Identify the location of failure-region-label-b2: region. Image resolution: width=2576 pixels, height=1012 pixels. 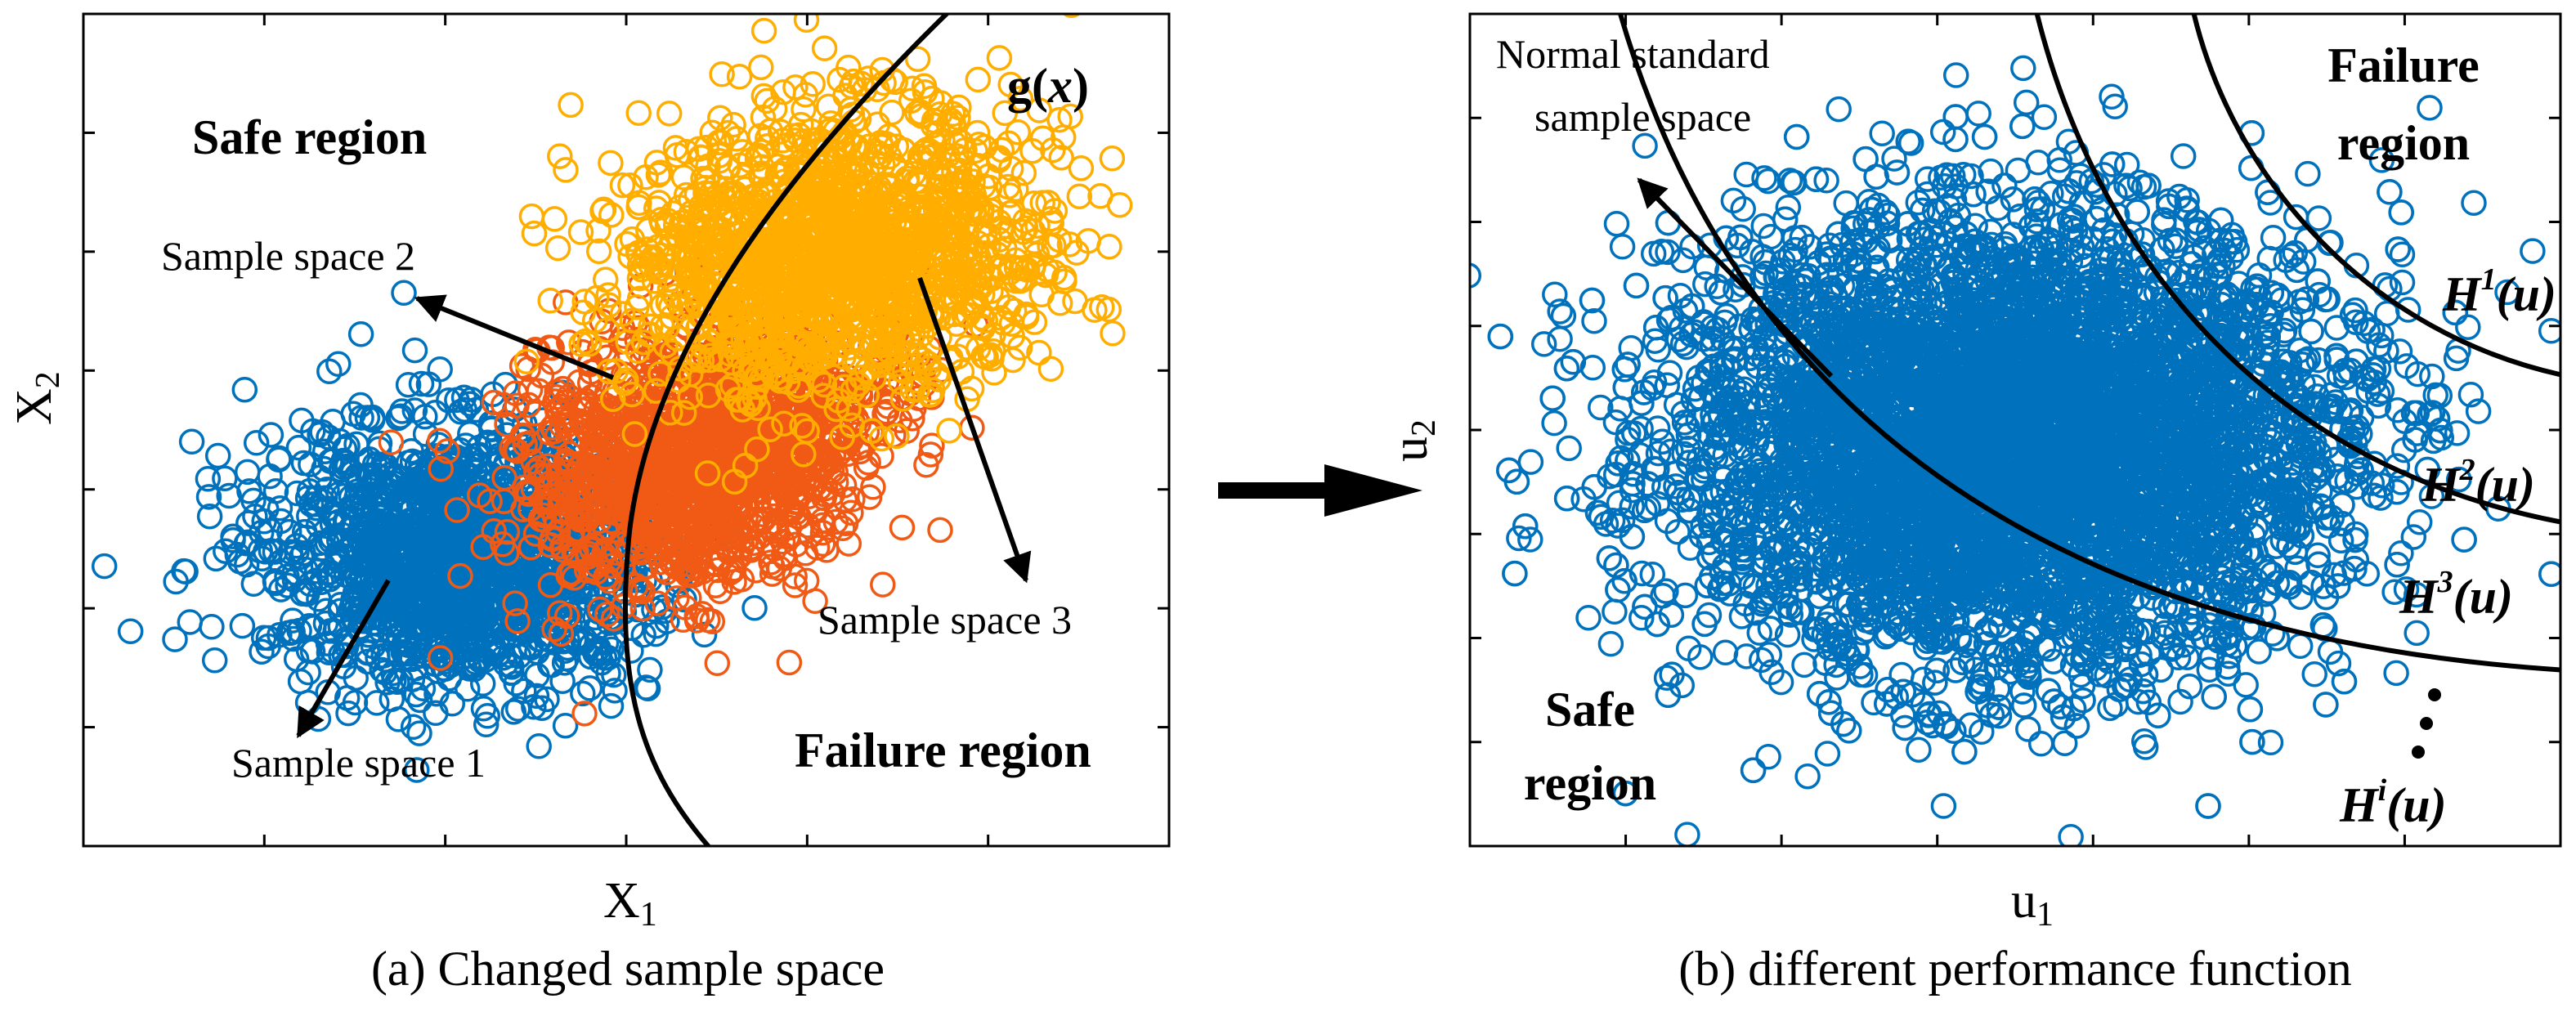
(2403, 143).